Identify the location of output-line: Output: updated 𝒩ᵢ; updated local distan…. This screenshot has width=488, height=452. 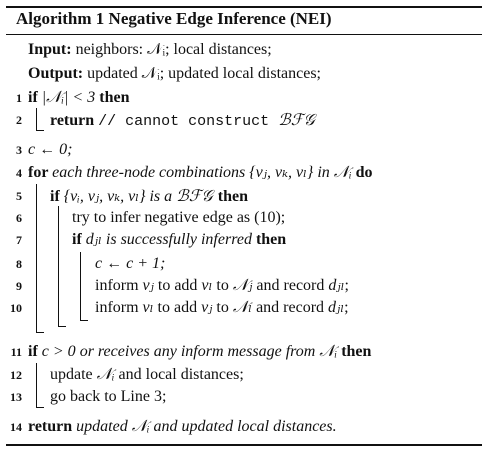
(174, 74).